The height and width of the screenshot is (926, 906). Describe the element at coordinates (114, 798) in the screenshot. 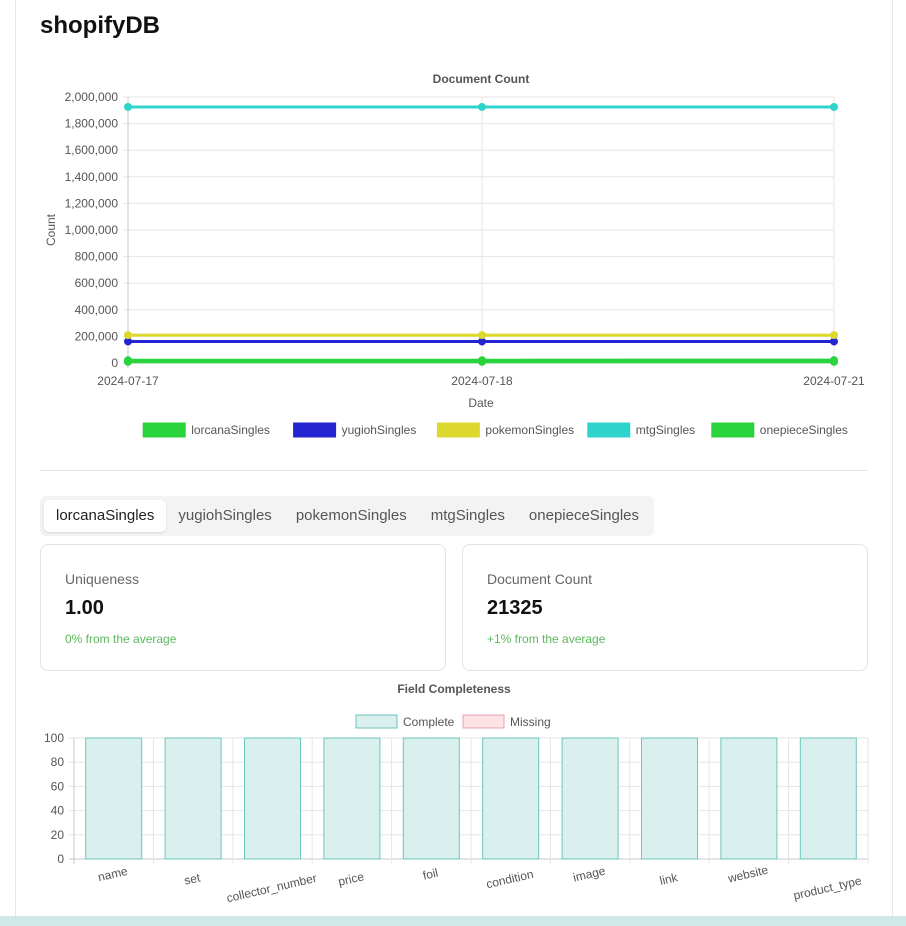

I see `bar-complete-name` at that location.